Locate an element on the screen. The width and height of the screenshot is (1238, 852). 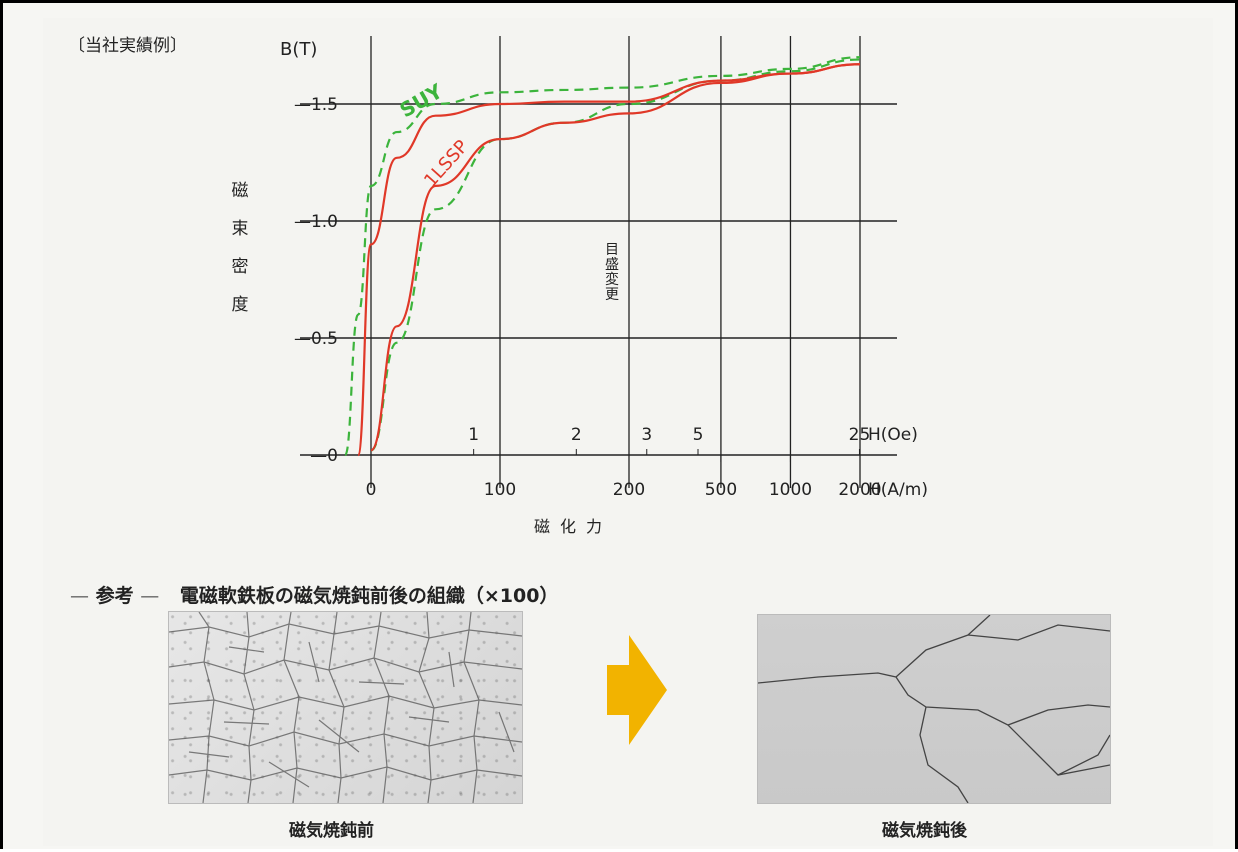
x-tick-label-am: 100 is located at coordinates (500, 490).